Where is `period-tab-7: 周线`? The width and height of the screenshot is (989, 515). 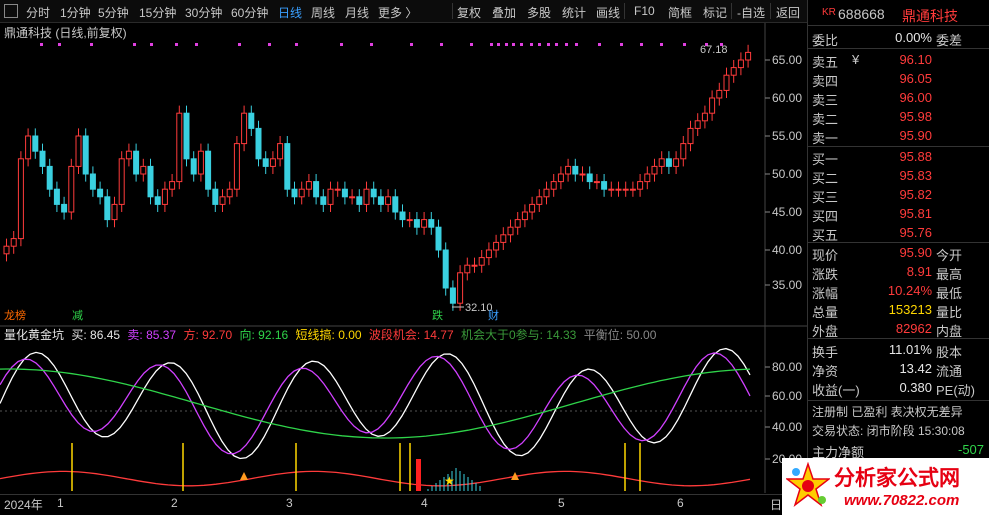
period-tab-7: 周线 is located at coordinates (323, 13).